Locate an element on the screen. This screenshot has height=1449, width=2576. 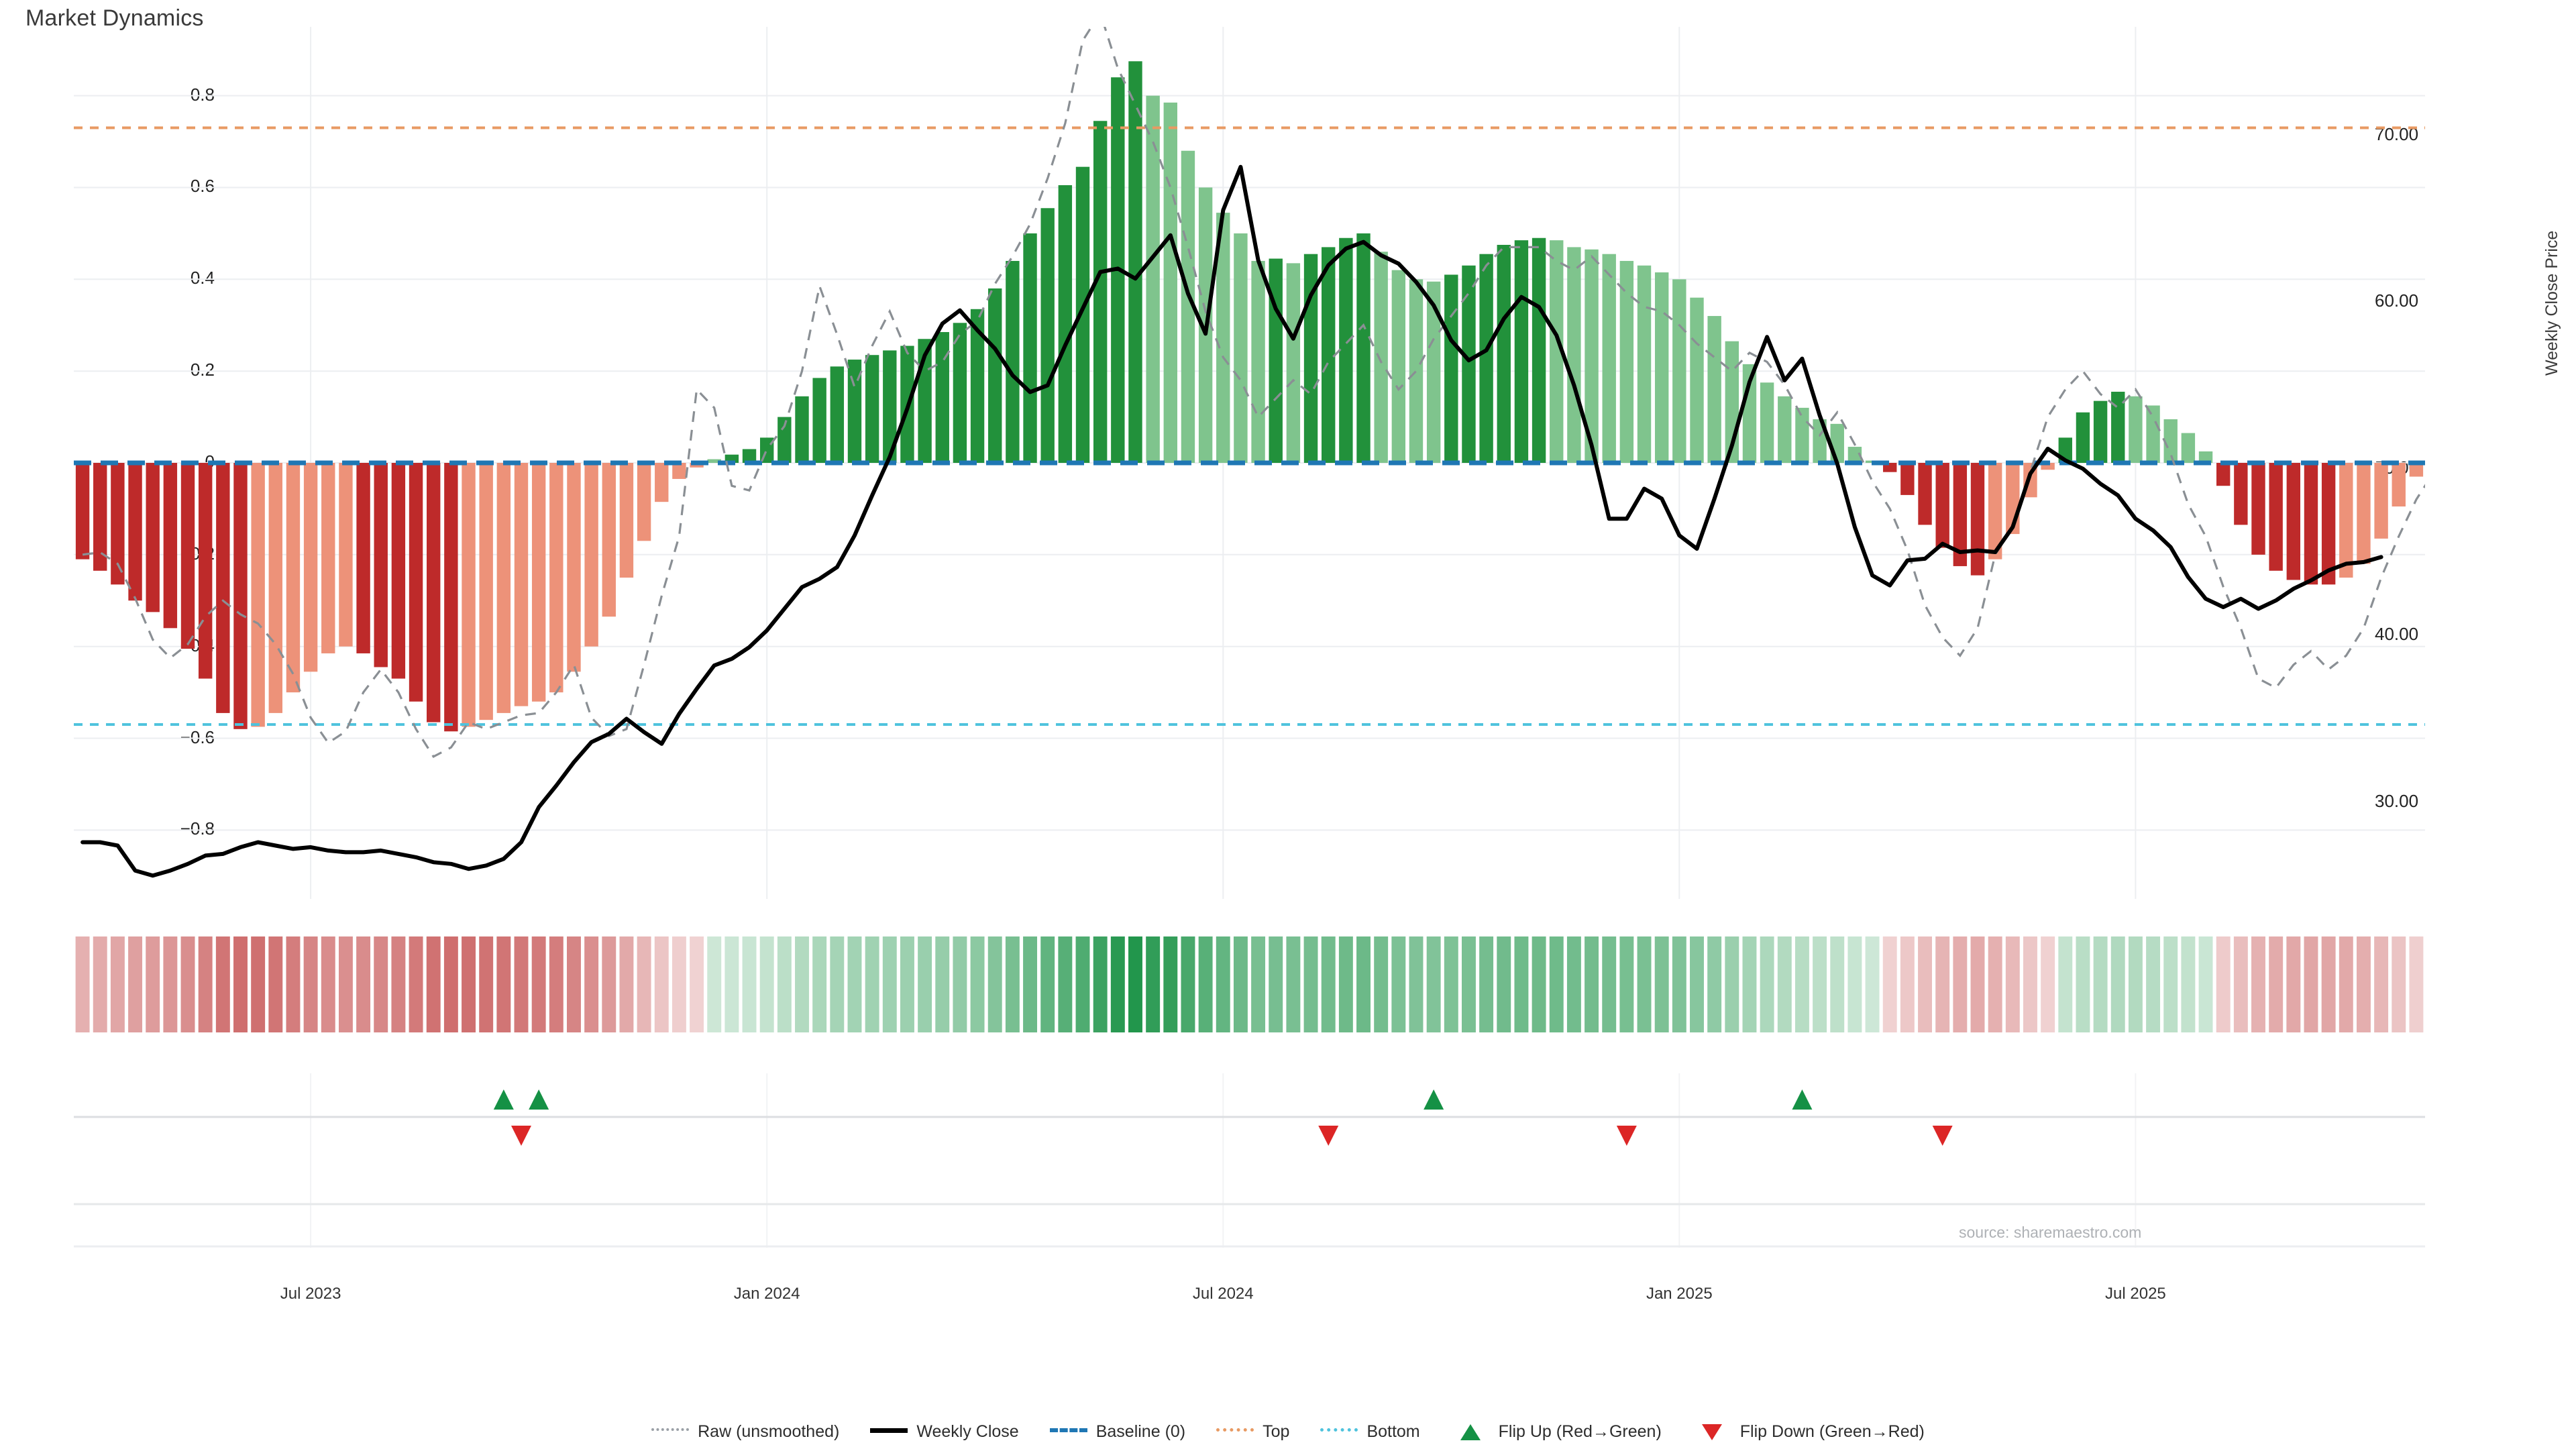
legend-item: Baseline (0) is located at coordinates (1117, 1432).